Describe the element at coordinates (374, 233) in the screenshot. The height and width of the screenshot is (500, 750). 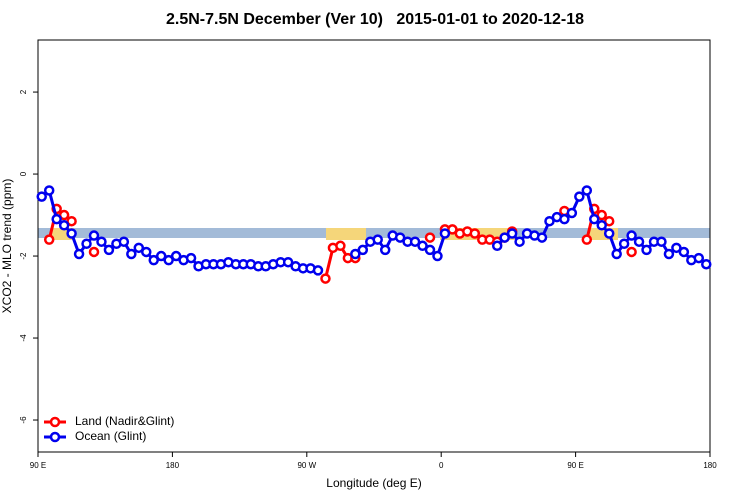
I see `ocean-strip` at that location.